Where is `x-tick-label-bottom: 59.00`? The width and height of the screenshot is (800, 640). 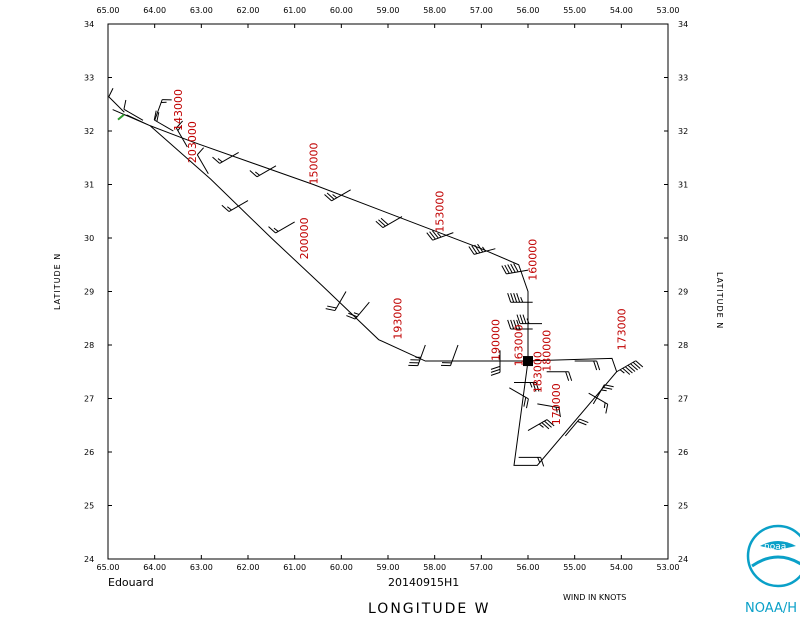 x-tick-label-bottom: 59.00 is located at coordinates (388, 567).